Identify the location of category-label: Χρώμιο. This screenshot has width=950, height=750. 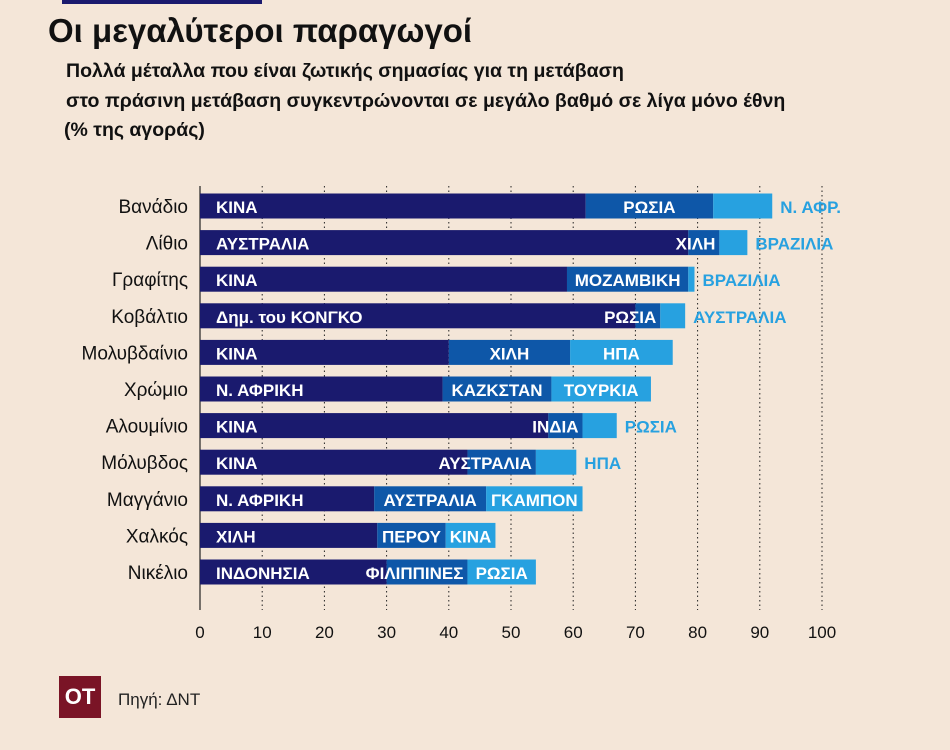
(156, 390).